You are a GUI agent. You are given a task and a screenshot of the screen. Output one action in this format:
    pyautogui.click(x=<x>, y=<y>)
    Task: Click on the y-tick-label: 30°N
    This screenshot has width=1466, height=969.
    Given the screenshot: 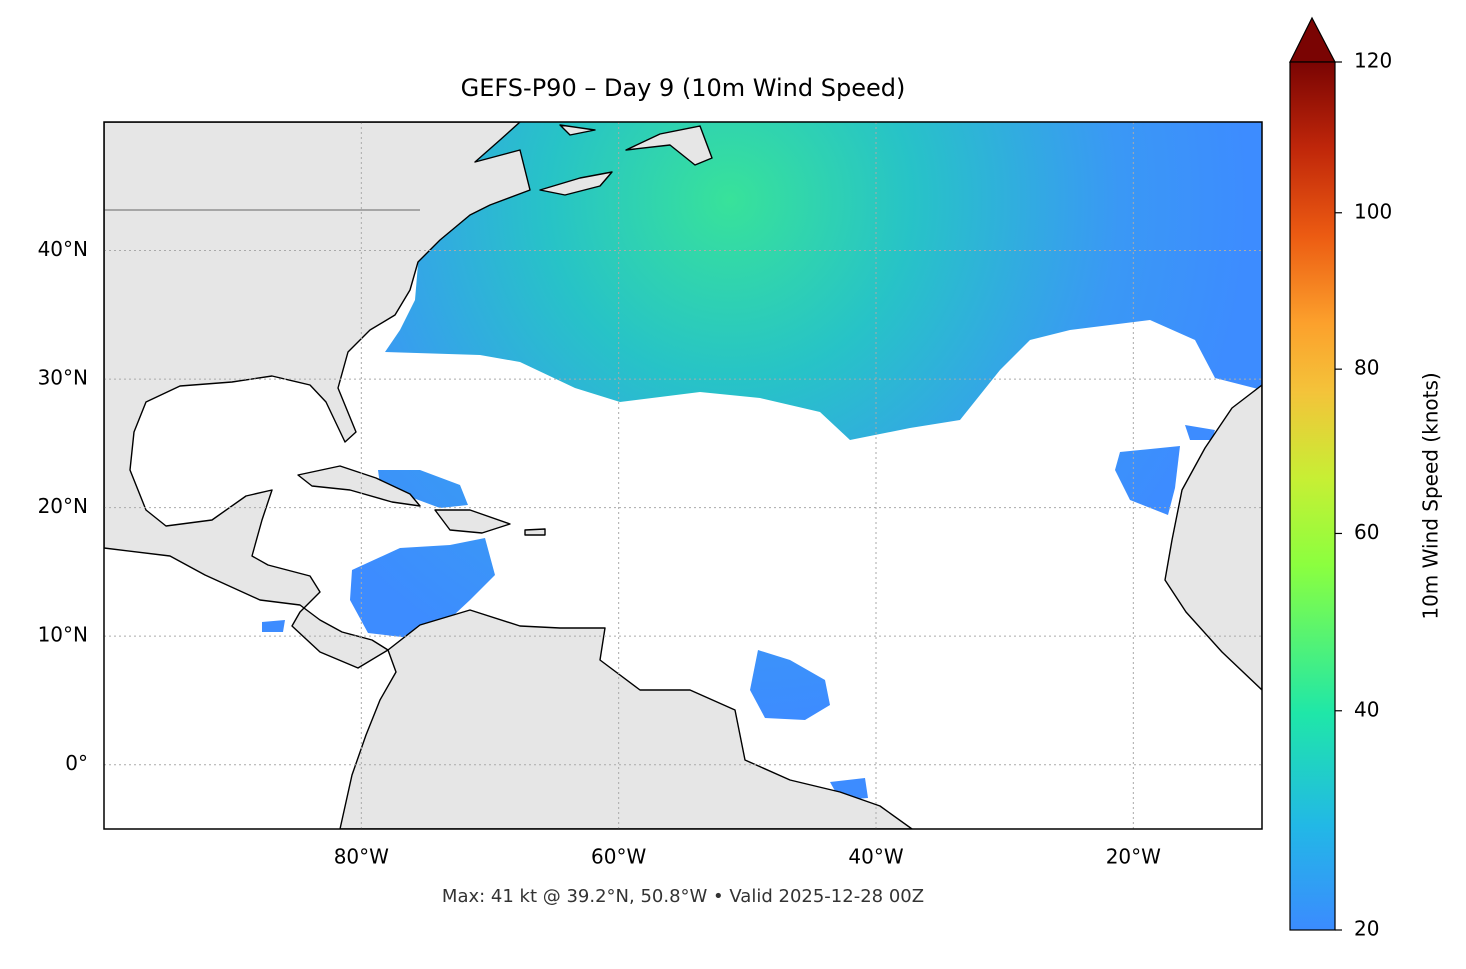 What is the action you would take?
    pyautogui.click(x=63, y=378)
    